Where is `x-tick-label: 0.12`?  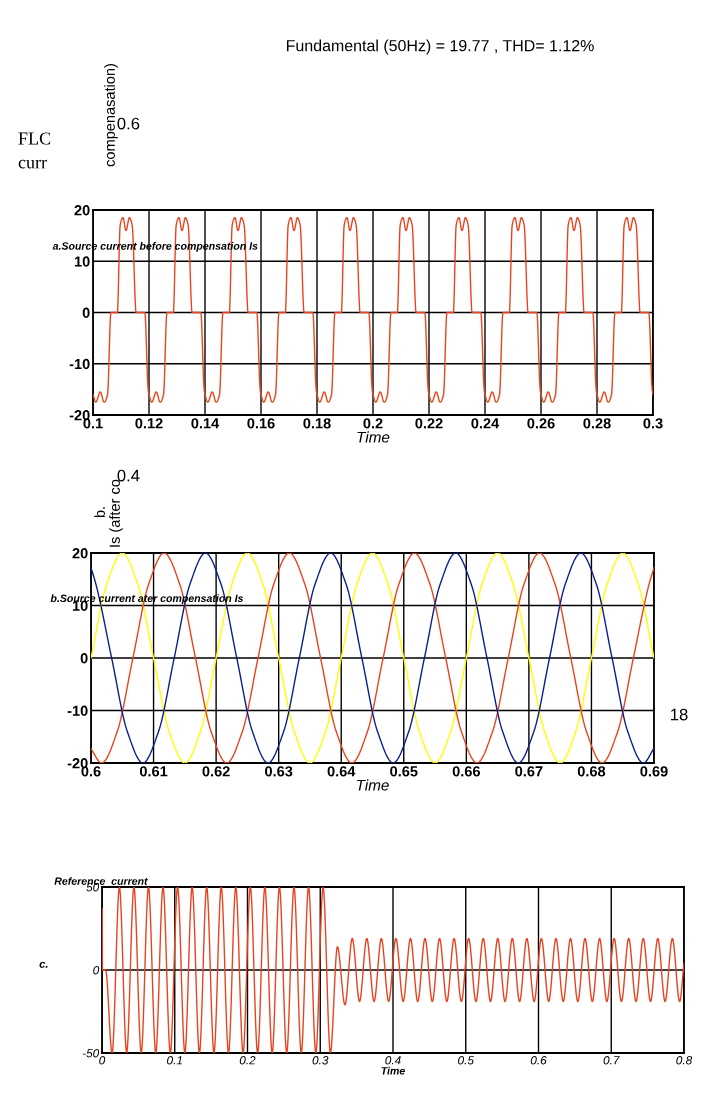
x-tick-label: 0.12 is located at coordinates (149, 423).